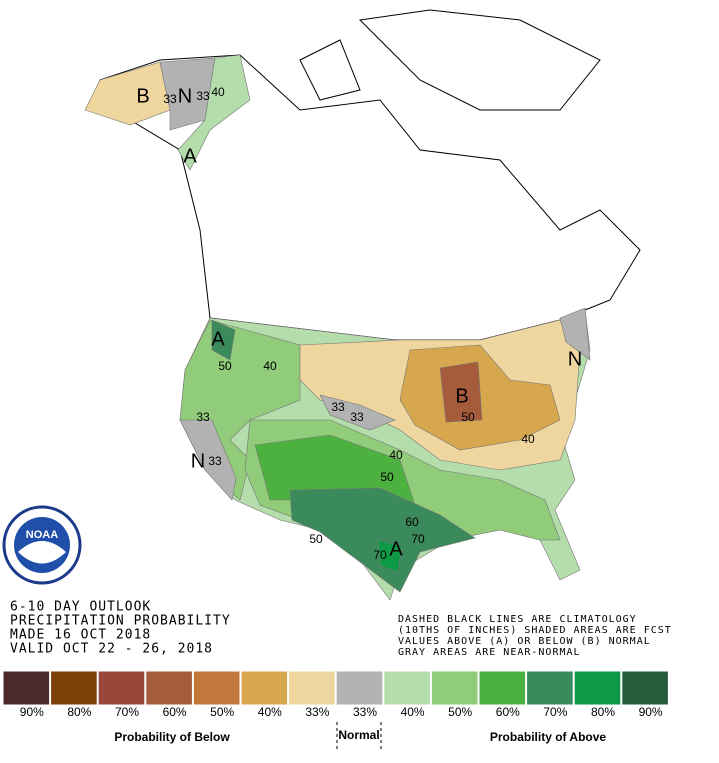 Image resolution: width=719 pixels, height=763 pixels. I want to click on note-line: DASHED BLACK LINES ARE CLIMATOLOGY, so click(517, 619).